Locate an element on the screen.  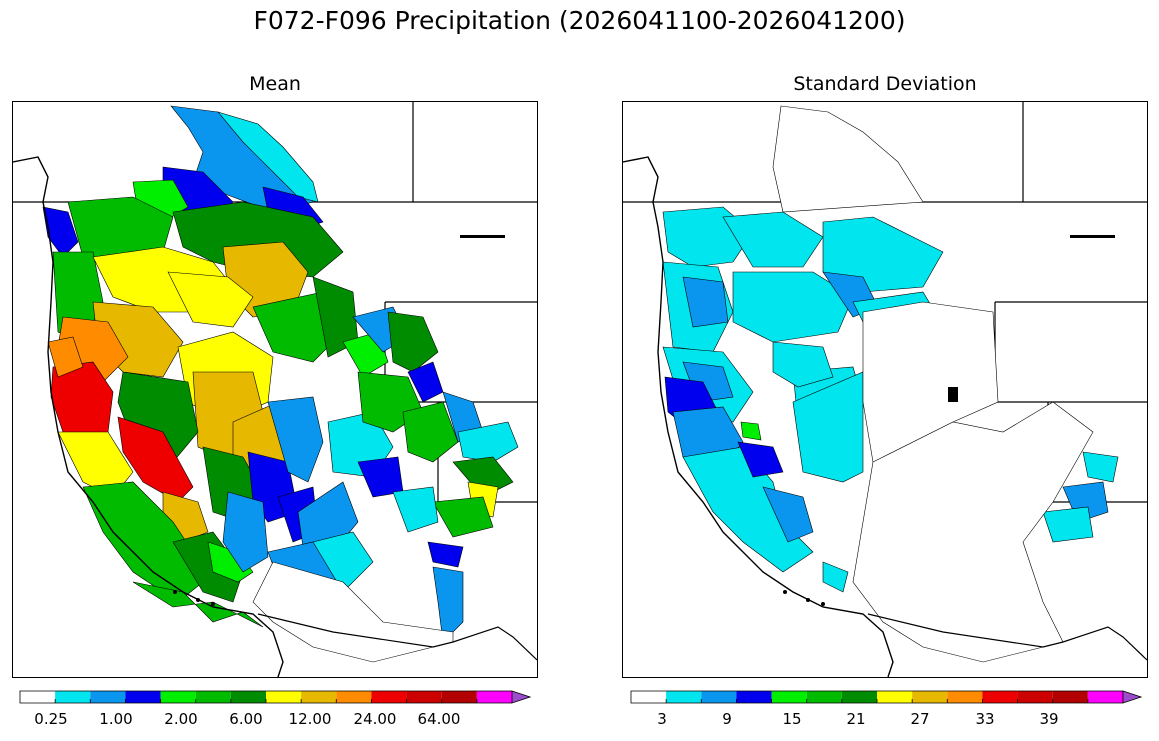
mean-colorbar-tick: 2.00 is located at coordinates (181, 719).